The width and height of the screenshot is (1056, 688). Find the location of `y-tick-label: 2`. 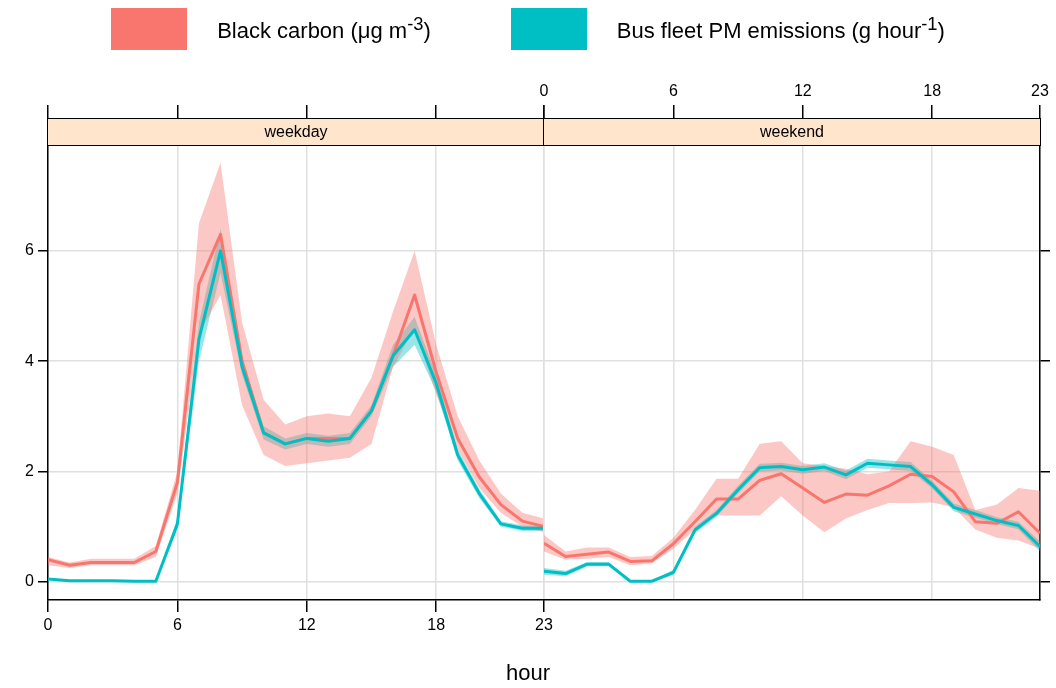

y-tick-label: 2 is located at coordinates (30, 470).